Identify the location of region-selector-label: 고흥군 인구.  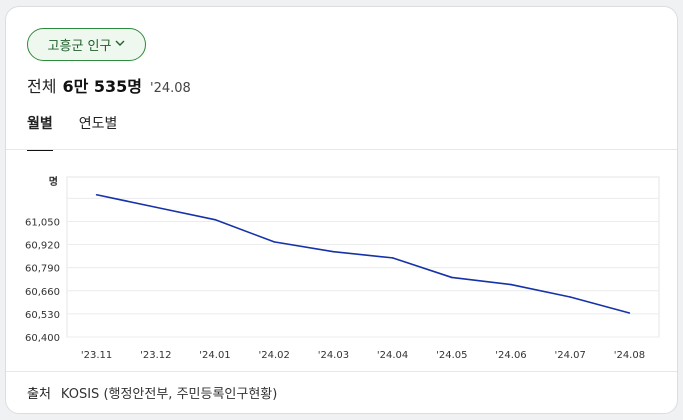
(79, 46).